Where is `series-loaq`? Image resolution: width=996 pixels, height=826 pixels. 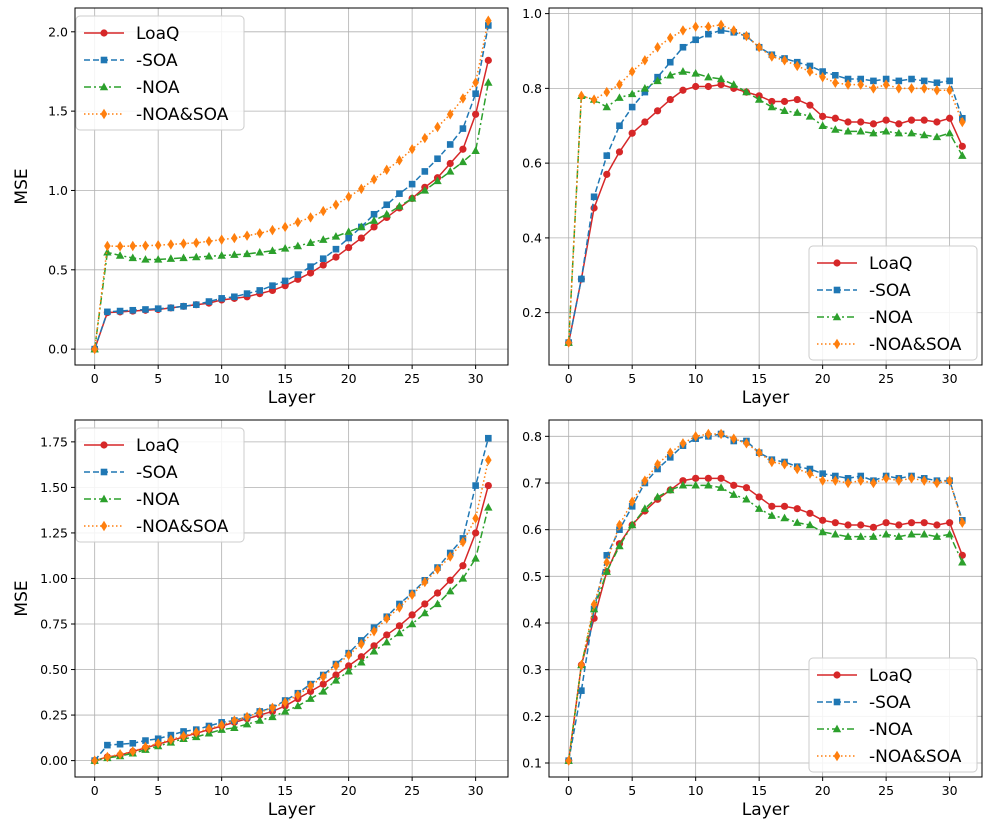
series-loaq is located at coordinates (765, 214).